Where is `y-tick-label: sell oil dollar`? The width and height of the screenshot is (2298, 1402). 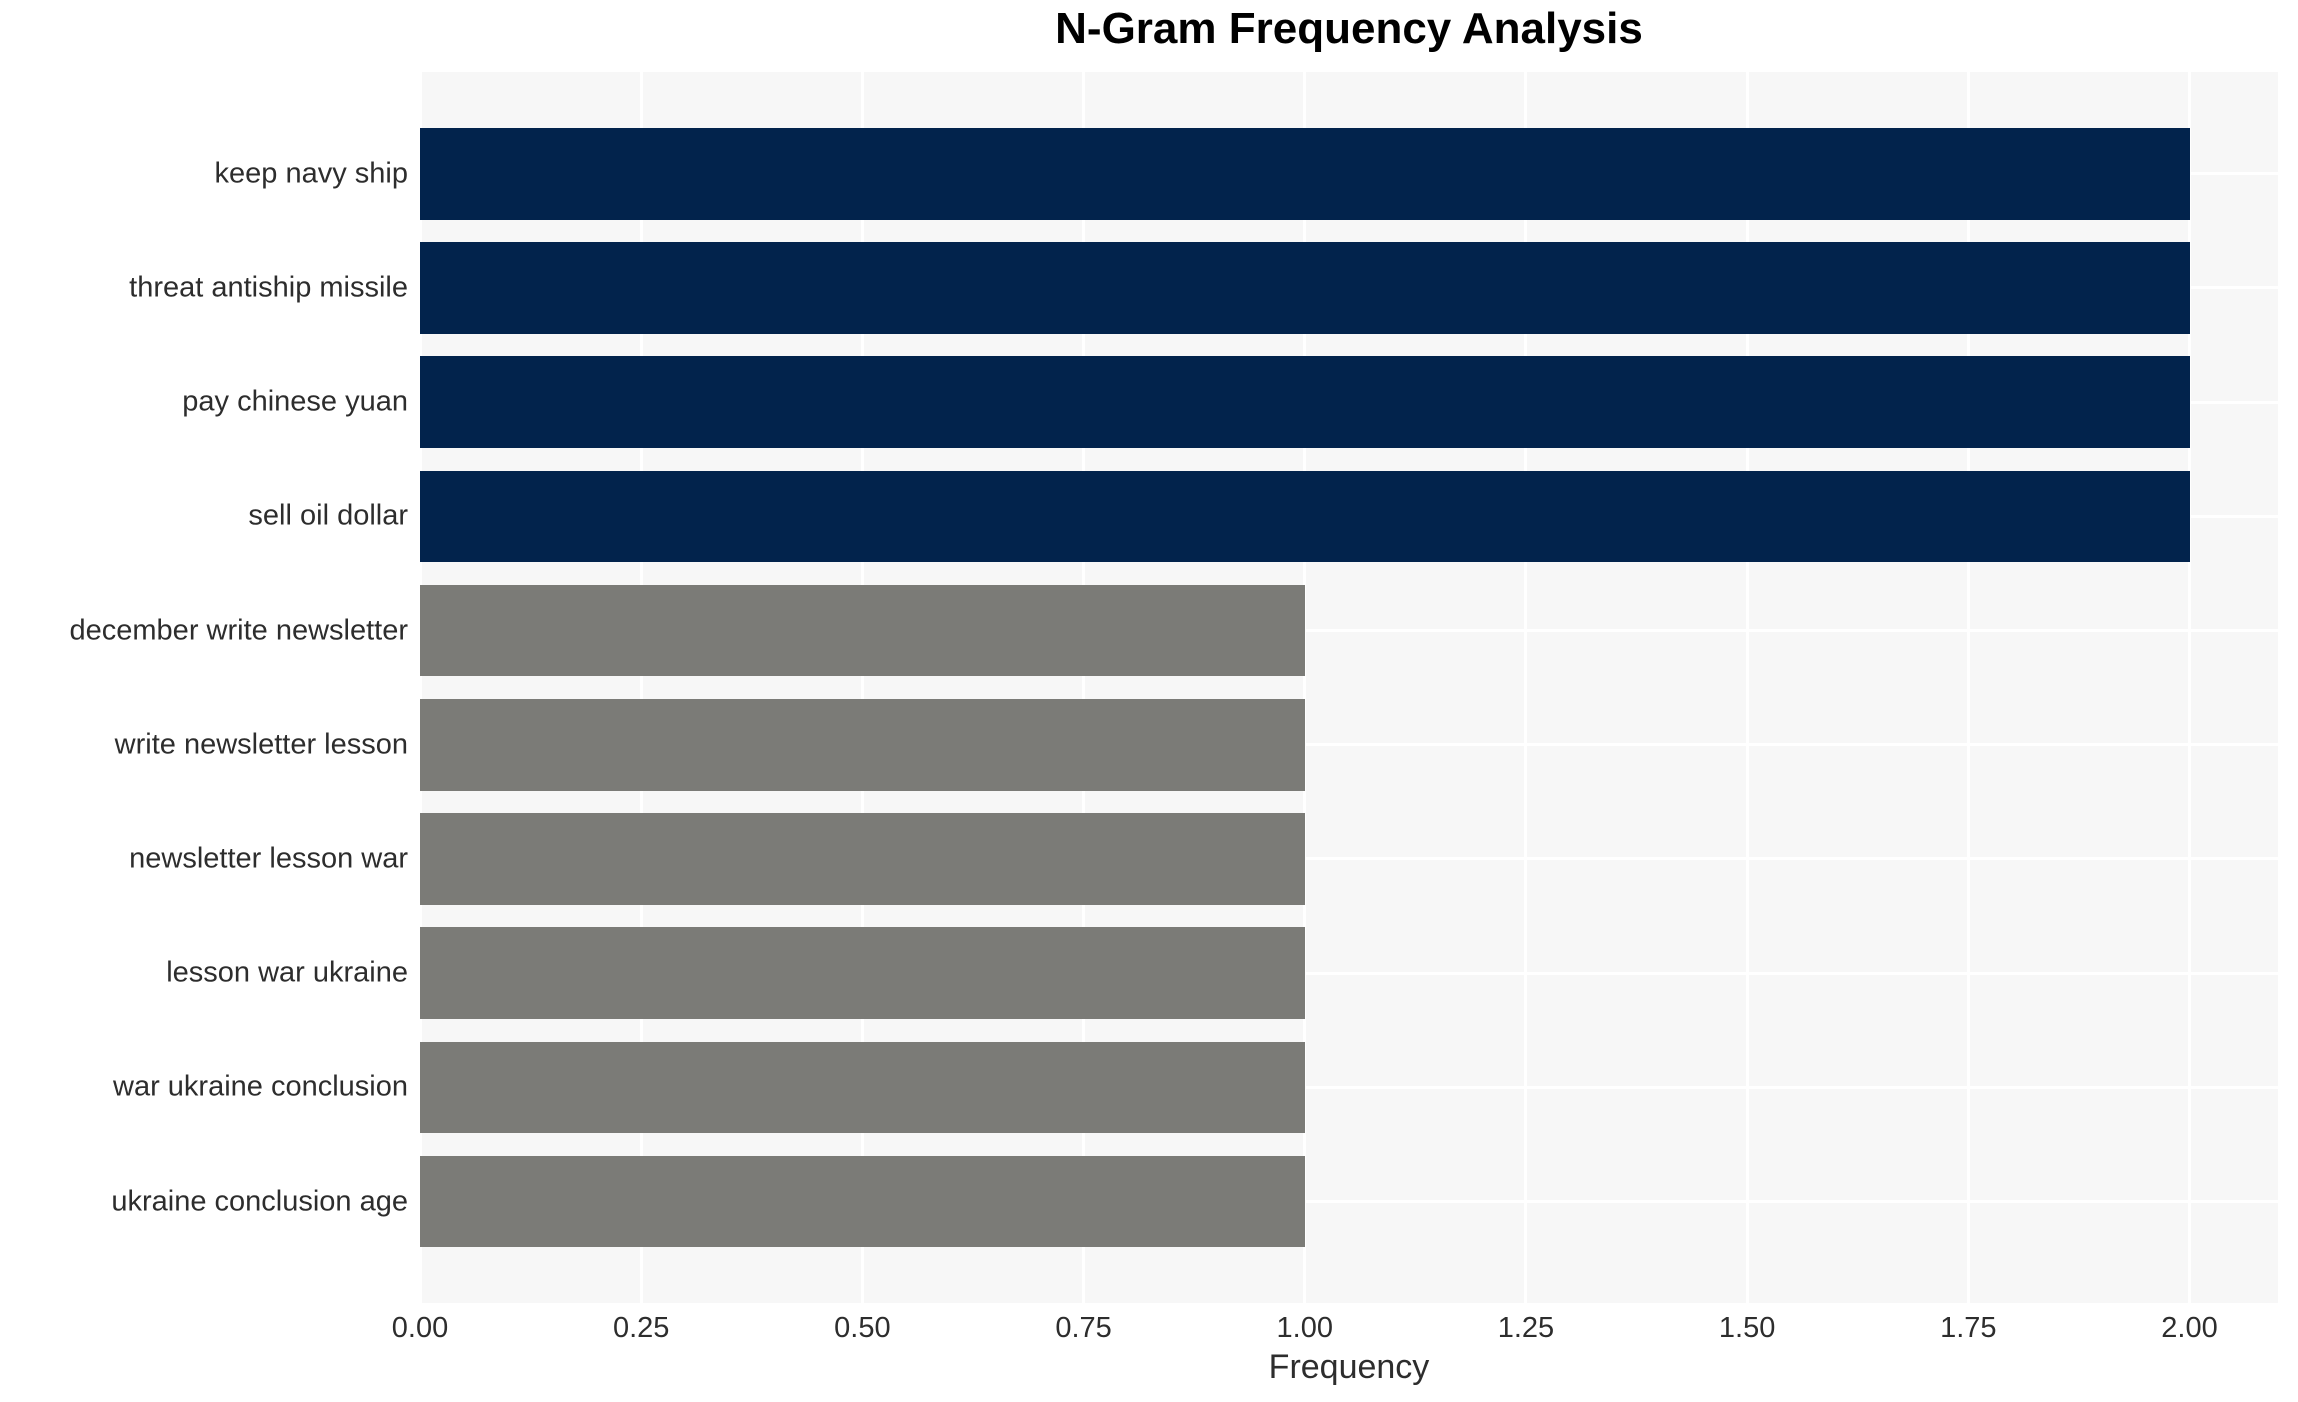
y-tick-label: sell oil dollar is located at coordinates (328, 515).